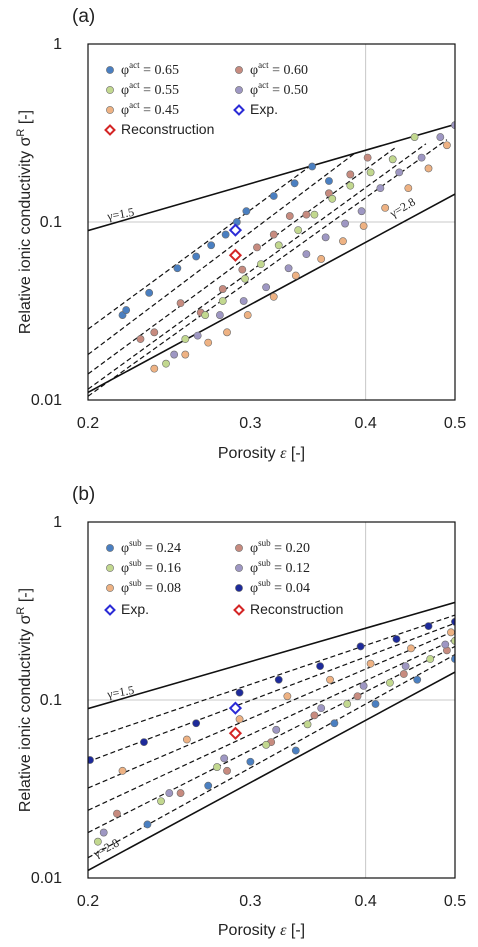  I want to click on legend-label: φsub = 0.08, so click(151, 587).